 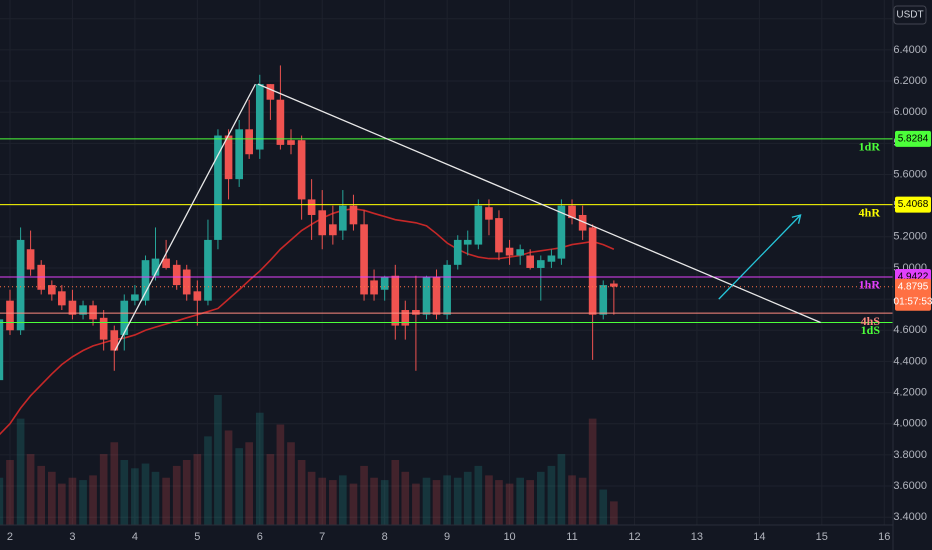 What do you see at coordinates (634, 537) in the screenshot?
I see `x-tick-label: 12` at bounding box center [634, 537].